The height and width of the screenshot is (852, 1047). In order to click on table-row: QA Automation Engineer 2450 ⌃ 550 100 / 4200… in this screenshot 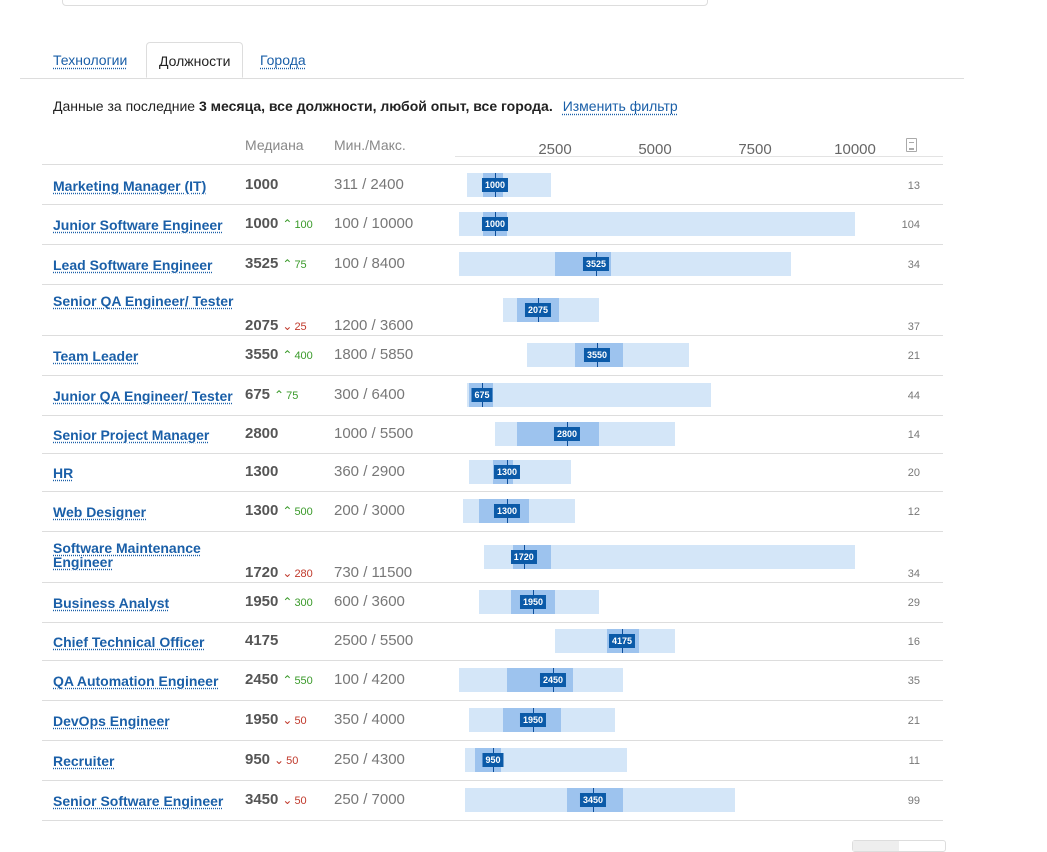, I will do `click(492, 680)`.